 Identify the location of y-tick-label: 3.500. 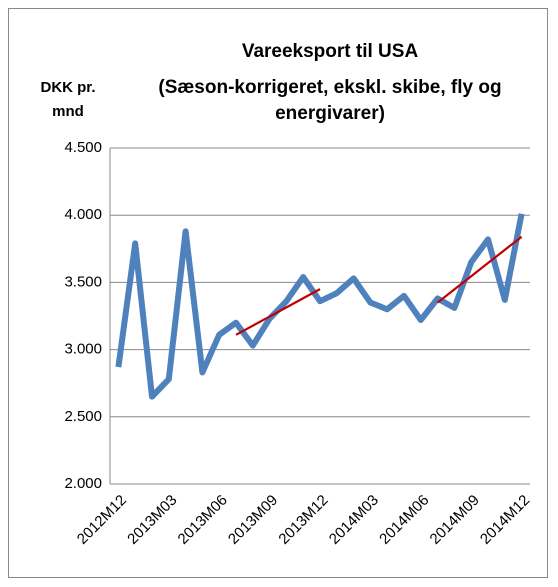
(83, 281).